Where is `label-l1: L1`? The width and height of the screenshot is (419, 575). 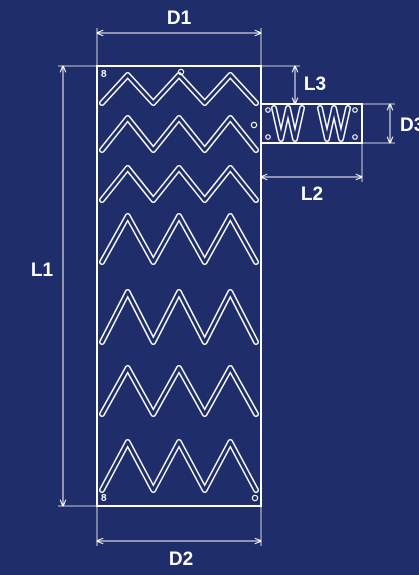 label-l1: L1 is located at coordinates (42, 270).